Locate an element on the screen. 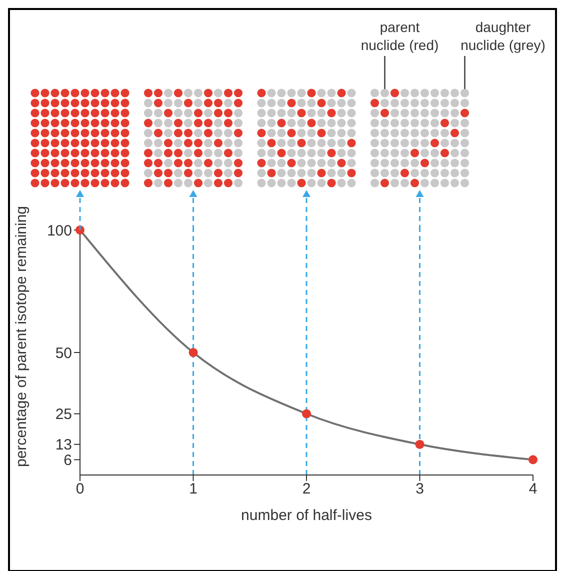  x-tick-label: 2 is located at coordinates (306, 489).